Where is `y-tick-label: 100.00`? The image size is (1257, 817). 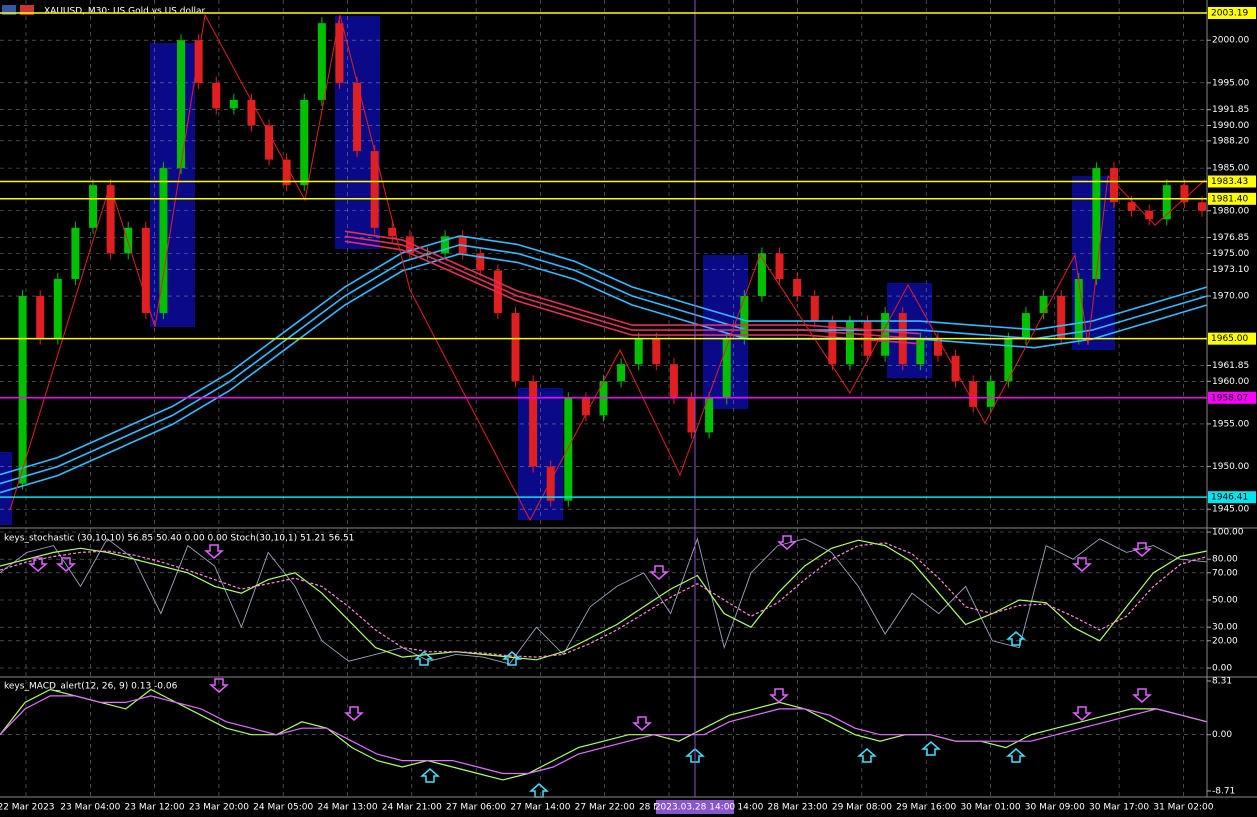
y-tick-label: 100.00 is located at coordinates (1228, 533).